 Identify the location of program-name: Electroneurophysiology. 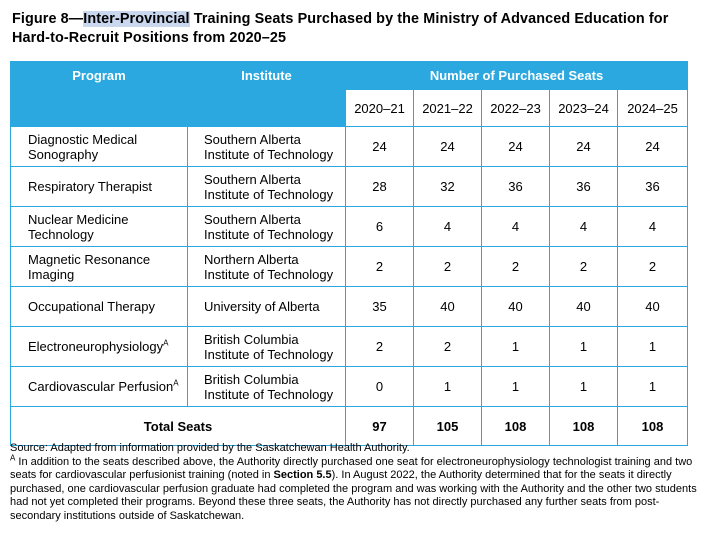
(96, 346).